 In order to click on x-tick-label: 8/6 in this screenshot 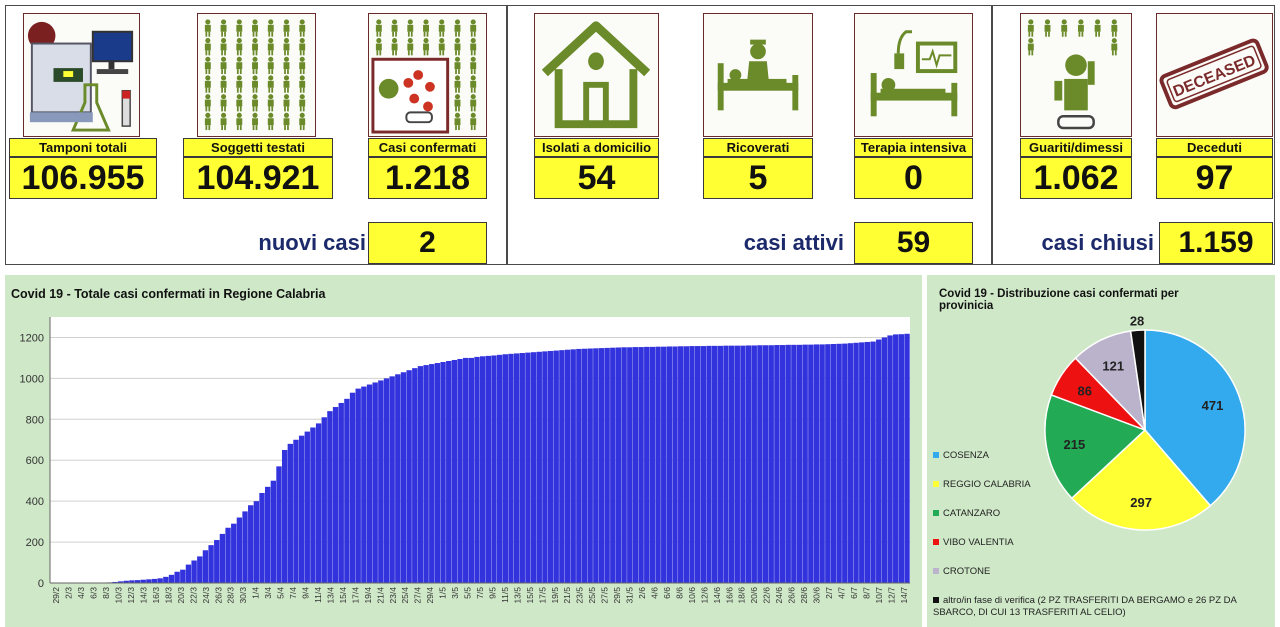, I will do `click(679, 593)`.